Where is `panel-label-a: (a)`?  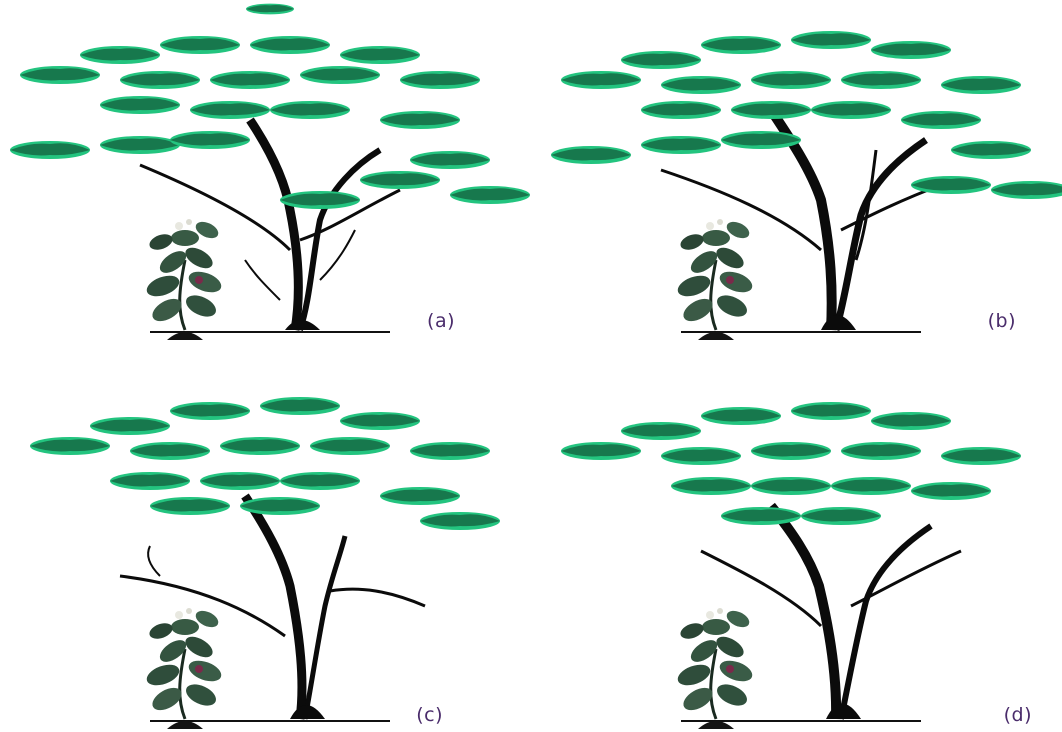
panel-label-a: (a) is located at coordinates (441, 321).